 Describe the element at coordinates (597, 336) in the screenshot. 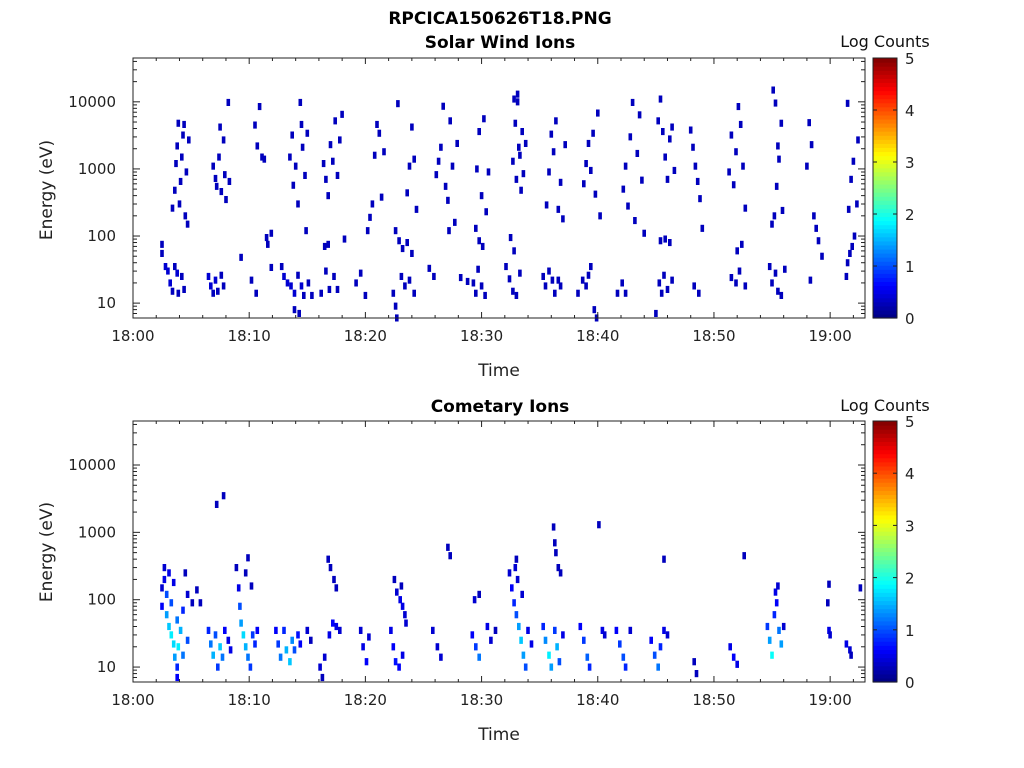

I see `x-tick-label: 18:40` at that location.